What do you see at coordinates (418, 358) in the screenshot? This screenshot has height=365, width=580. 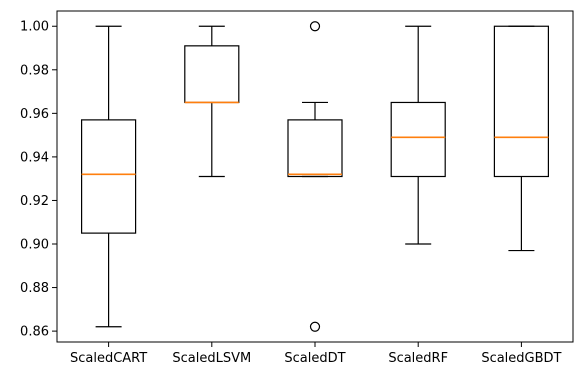 I see `x-tick-label: ScaledRF` at bounding box center [418, 358].